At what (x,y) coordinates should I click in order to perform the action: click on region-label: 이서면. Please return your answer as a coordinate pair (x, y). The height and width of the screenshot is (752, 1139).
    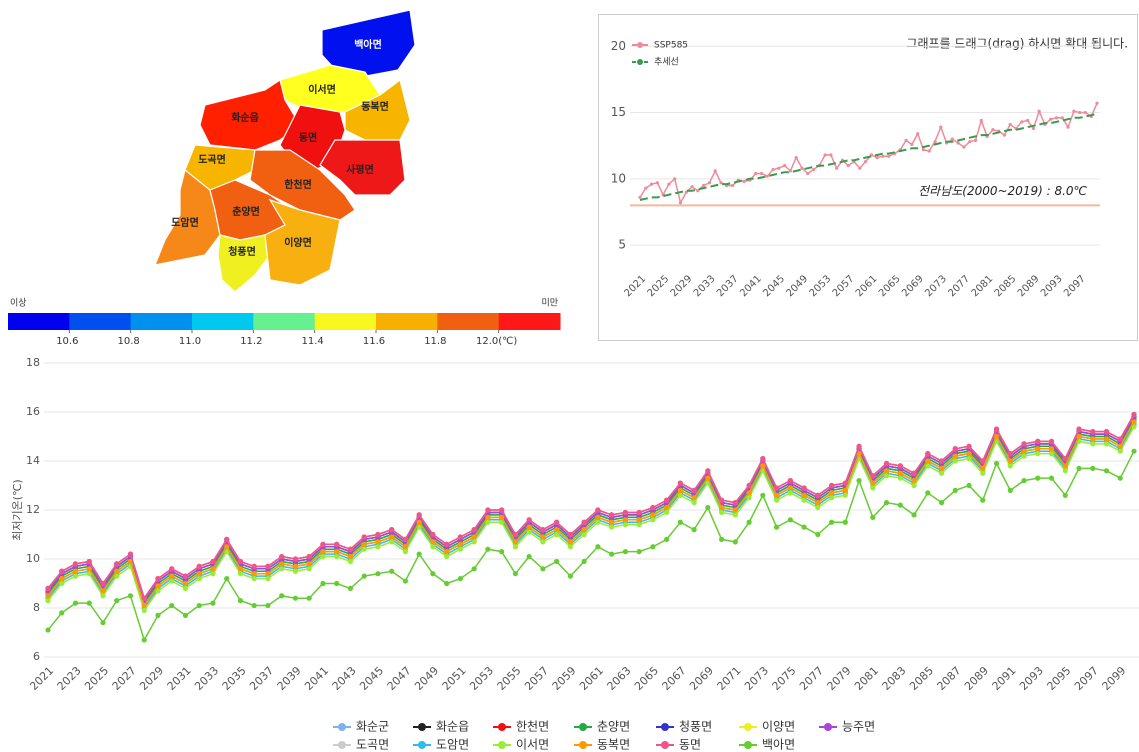
    Looking at the image, I should click on (322, 89).